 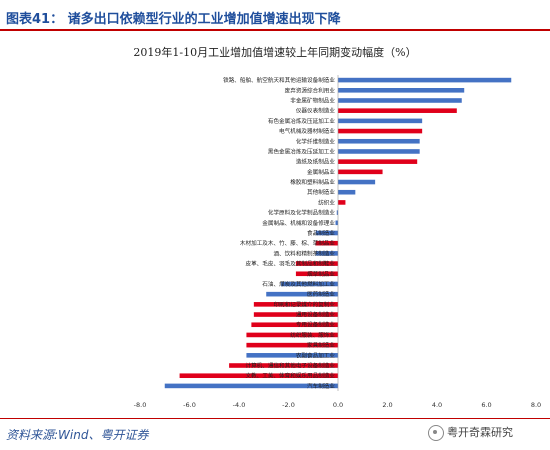 What do you see at coordinates (437, 405) in the screenshot?
I see `x-tick-label: 4.0` at bounding box center [437, 405].